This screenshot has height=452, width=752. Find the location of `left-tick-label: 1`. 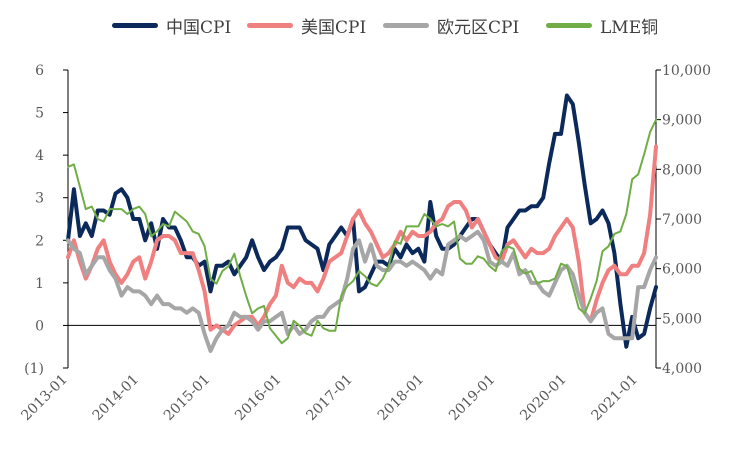

left-tick-label: 1 is located at coordinates (39, 284).